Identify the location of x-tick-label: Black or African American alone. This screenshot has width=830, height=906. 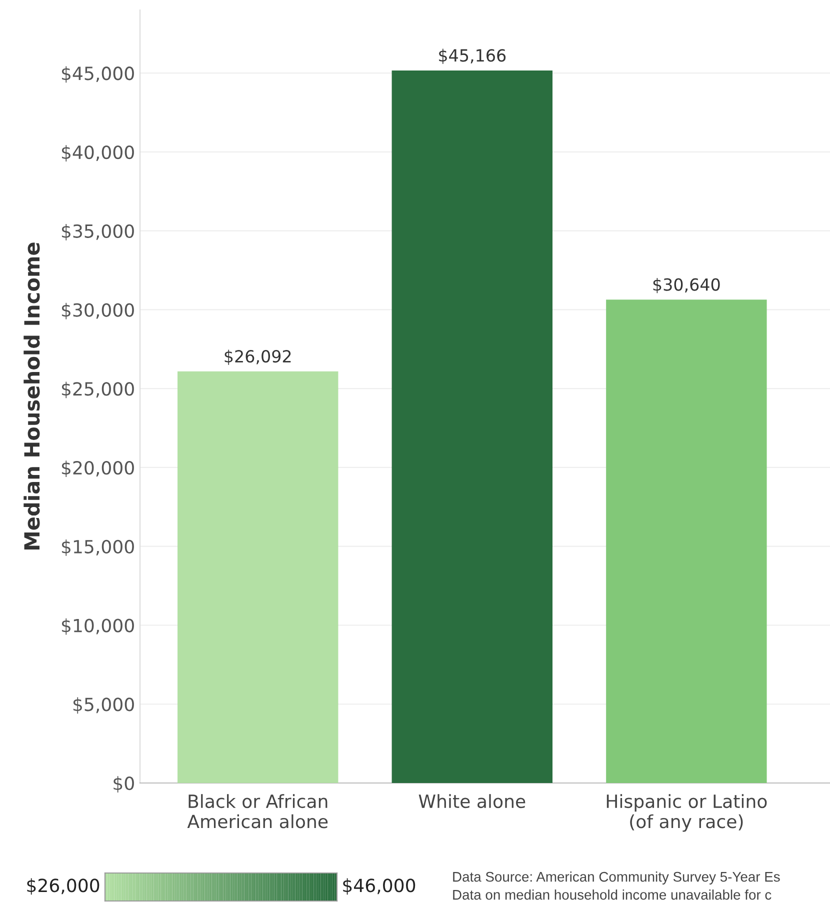
(257, 811).